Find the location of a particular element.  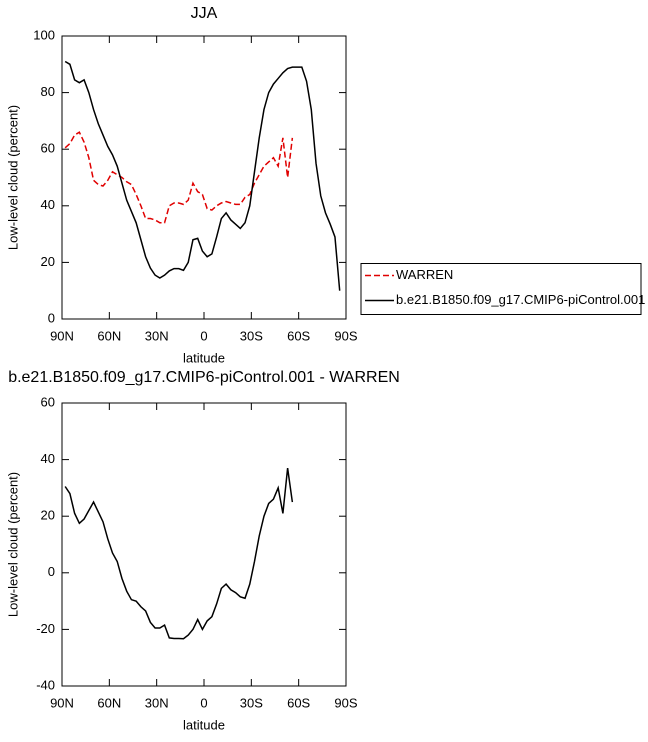

y-tick-label: 100 is located at coordinates (44, 34).